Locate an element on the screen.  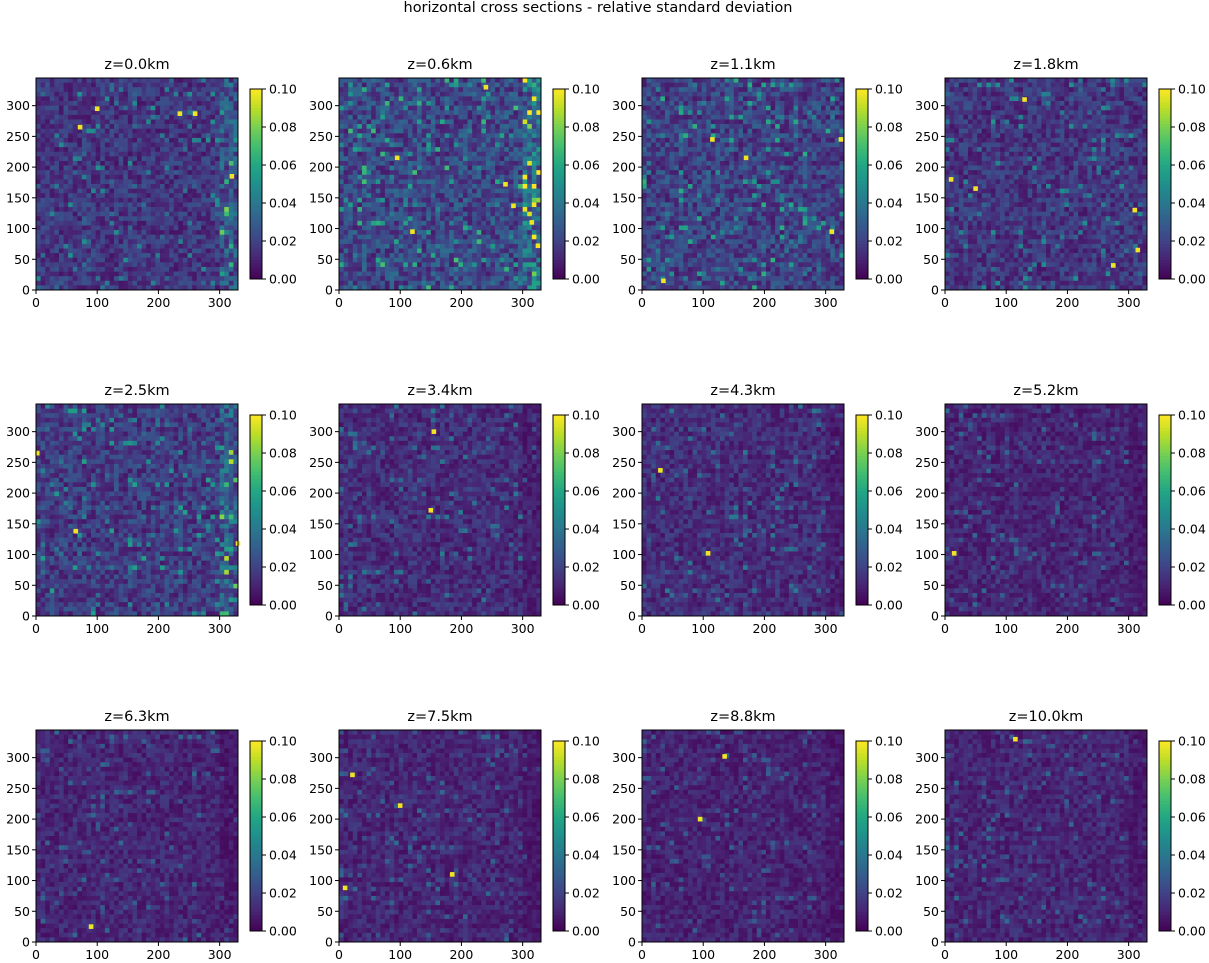
colorbar-step is located at coordinates (559, 141).